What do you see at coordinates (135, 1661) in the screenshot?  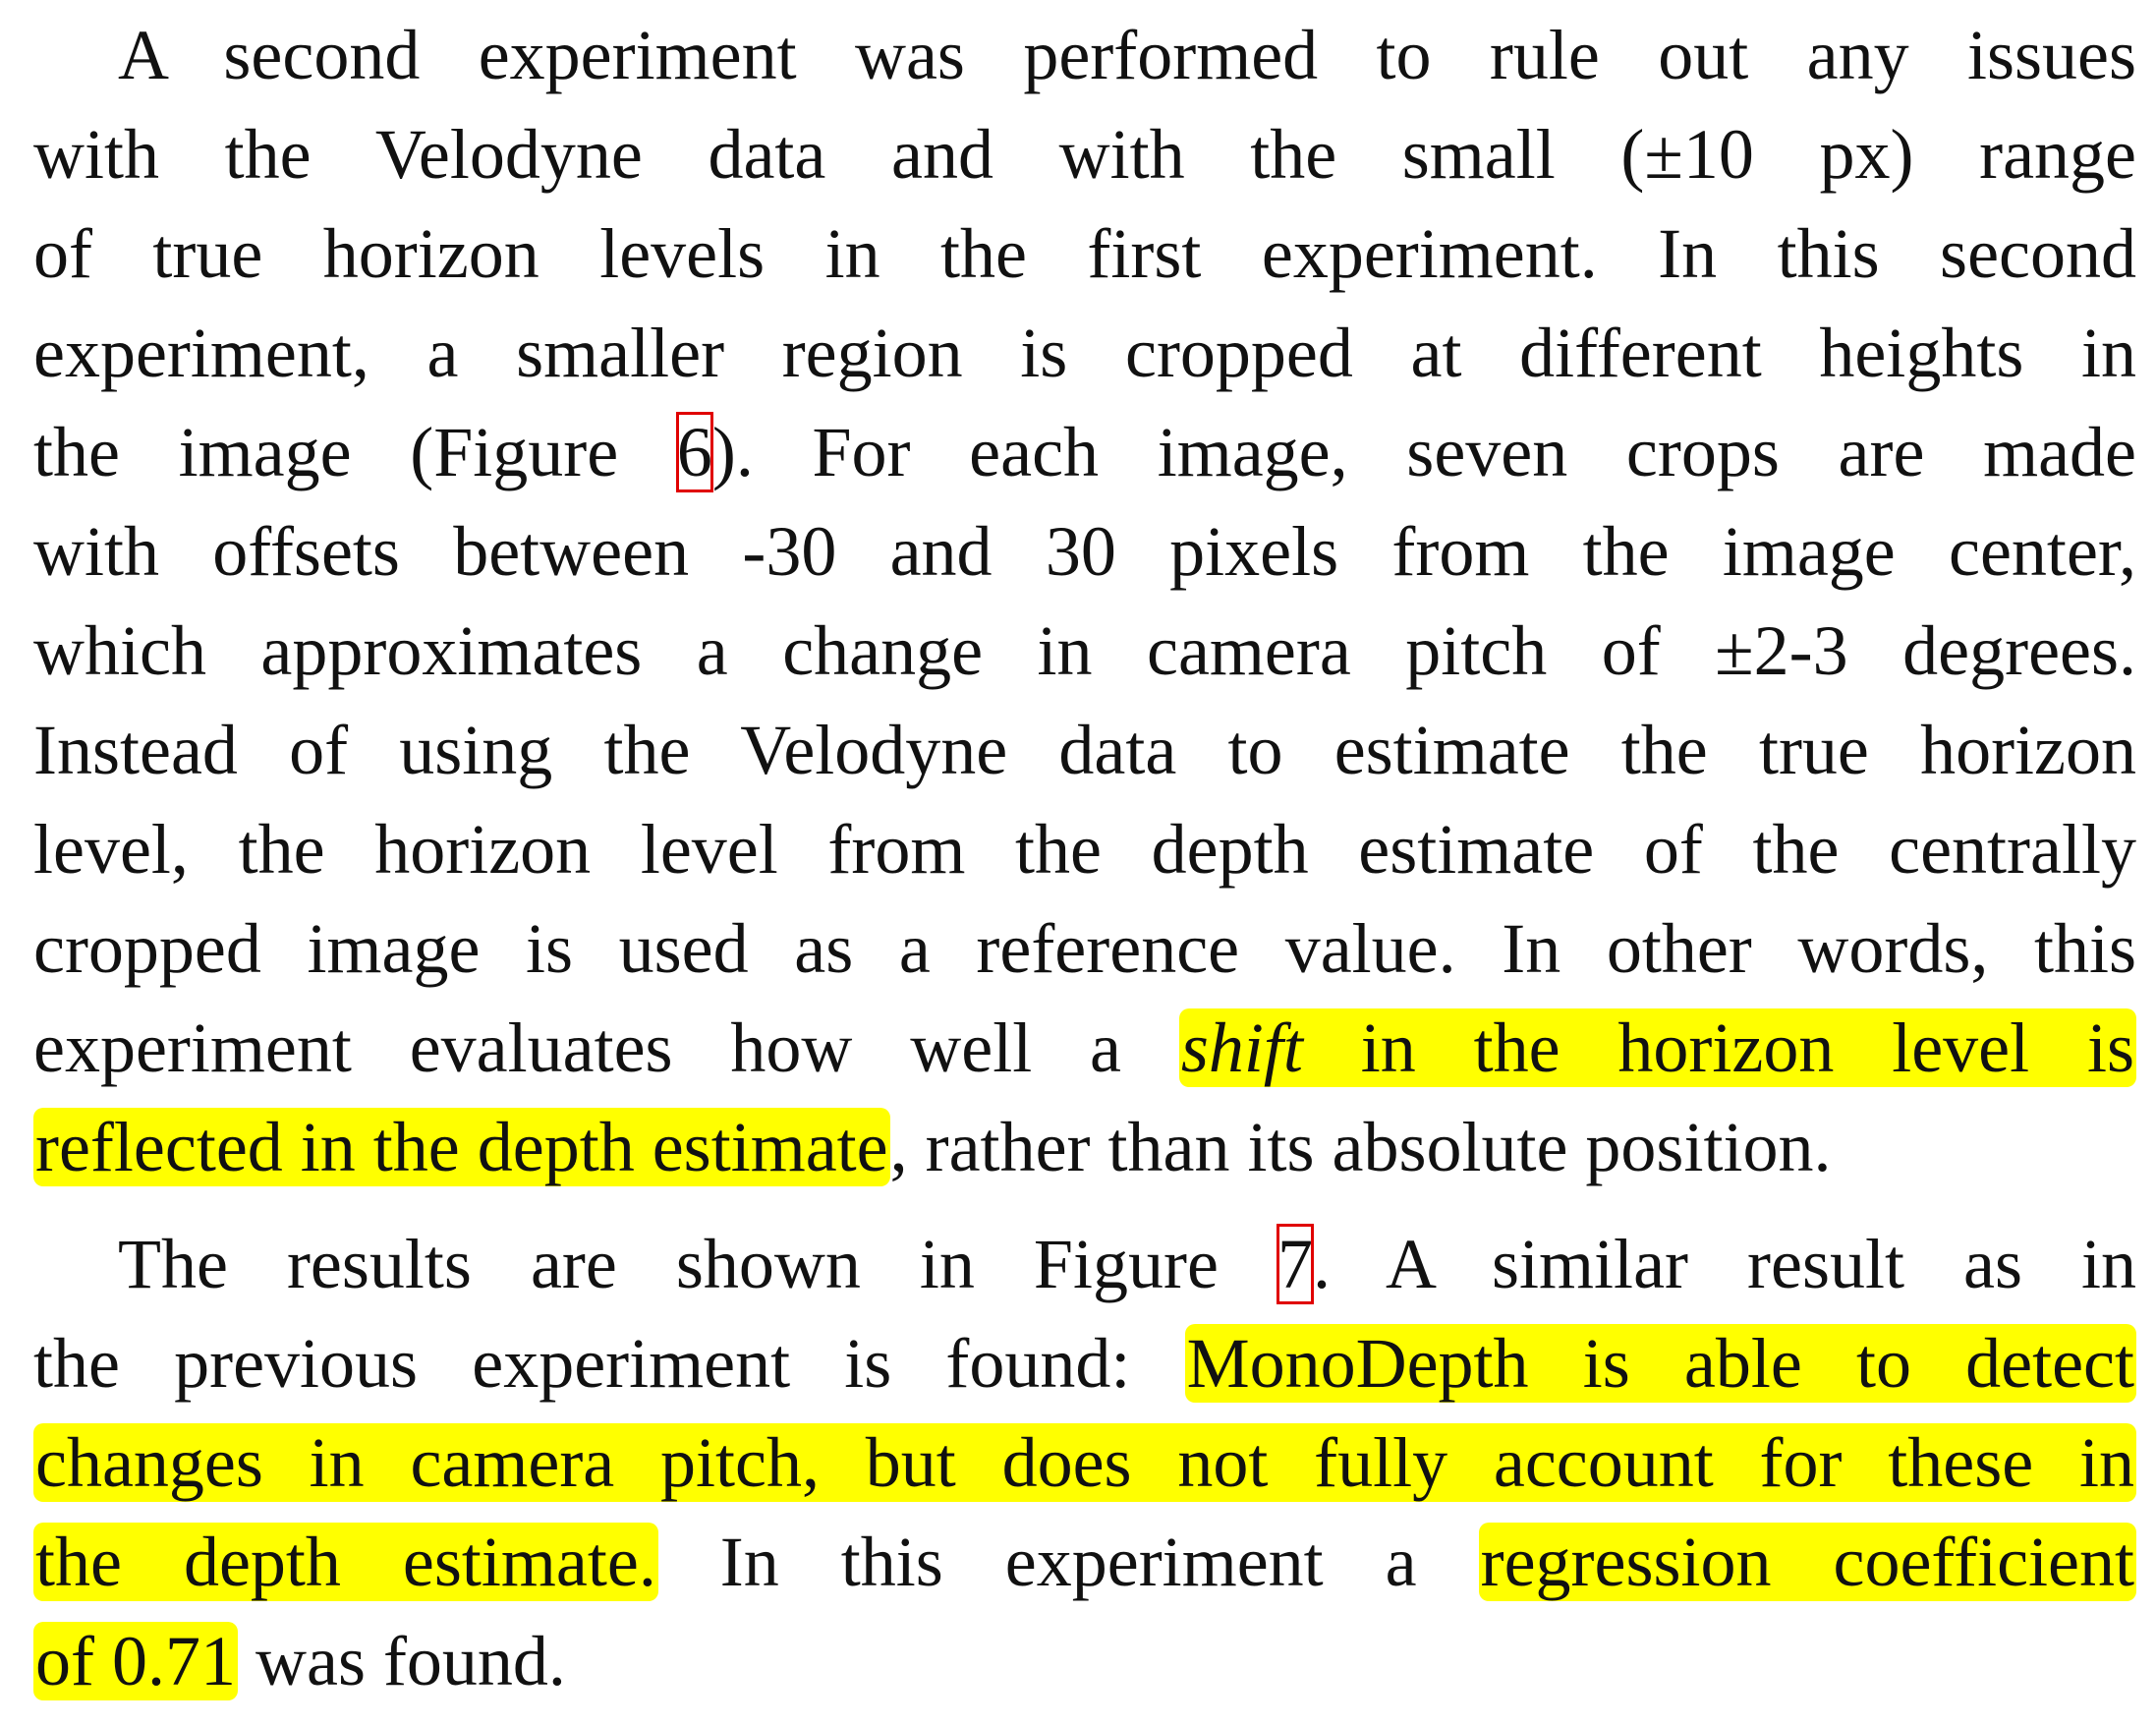 I see `highlighted-text: of 0.71` at bounding box center [135, 1661].